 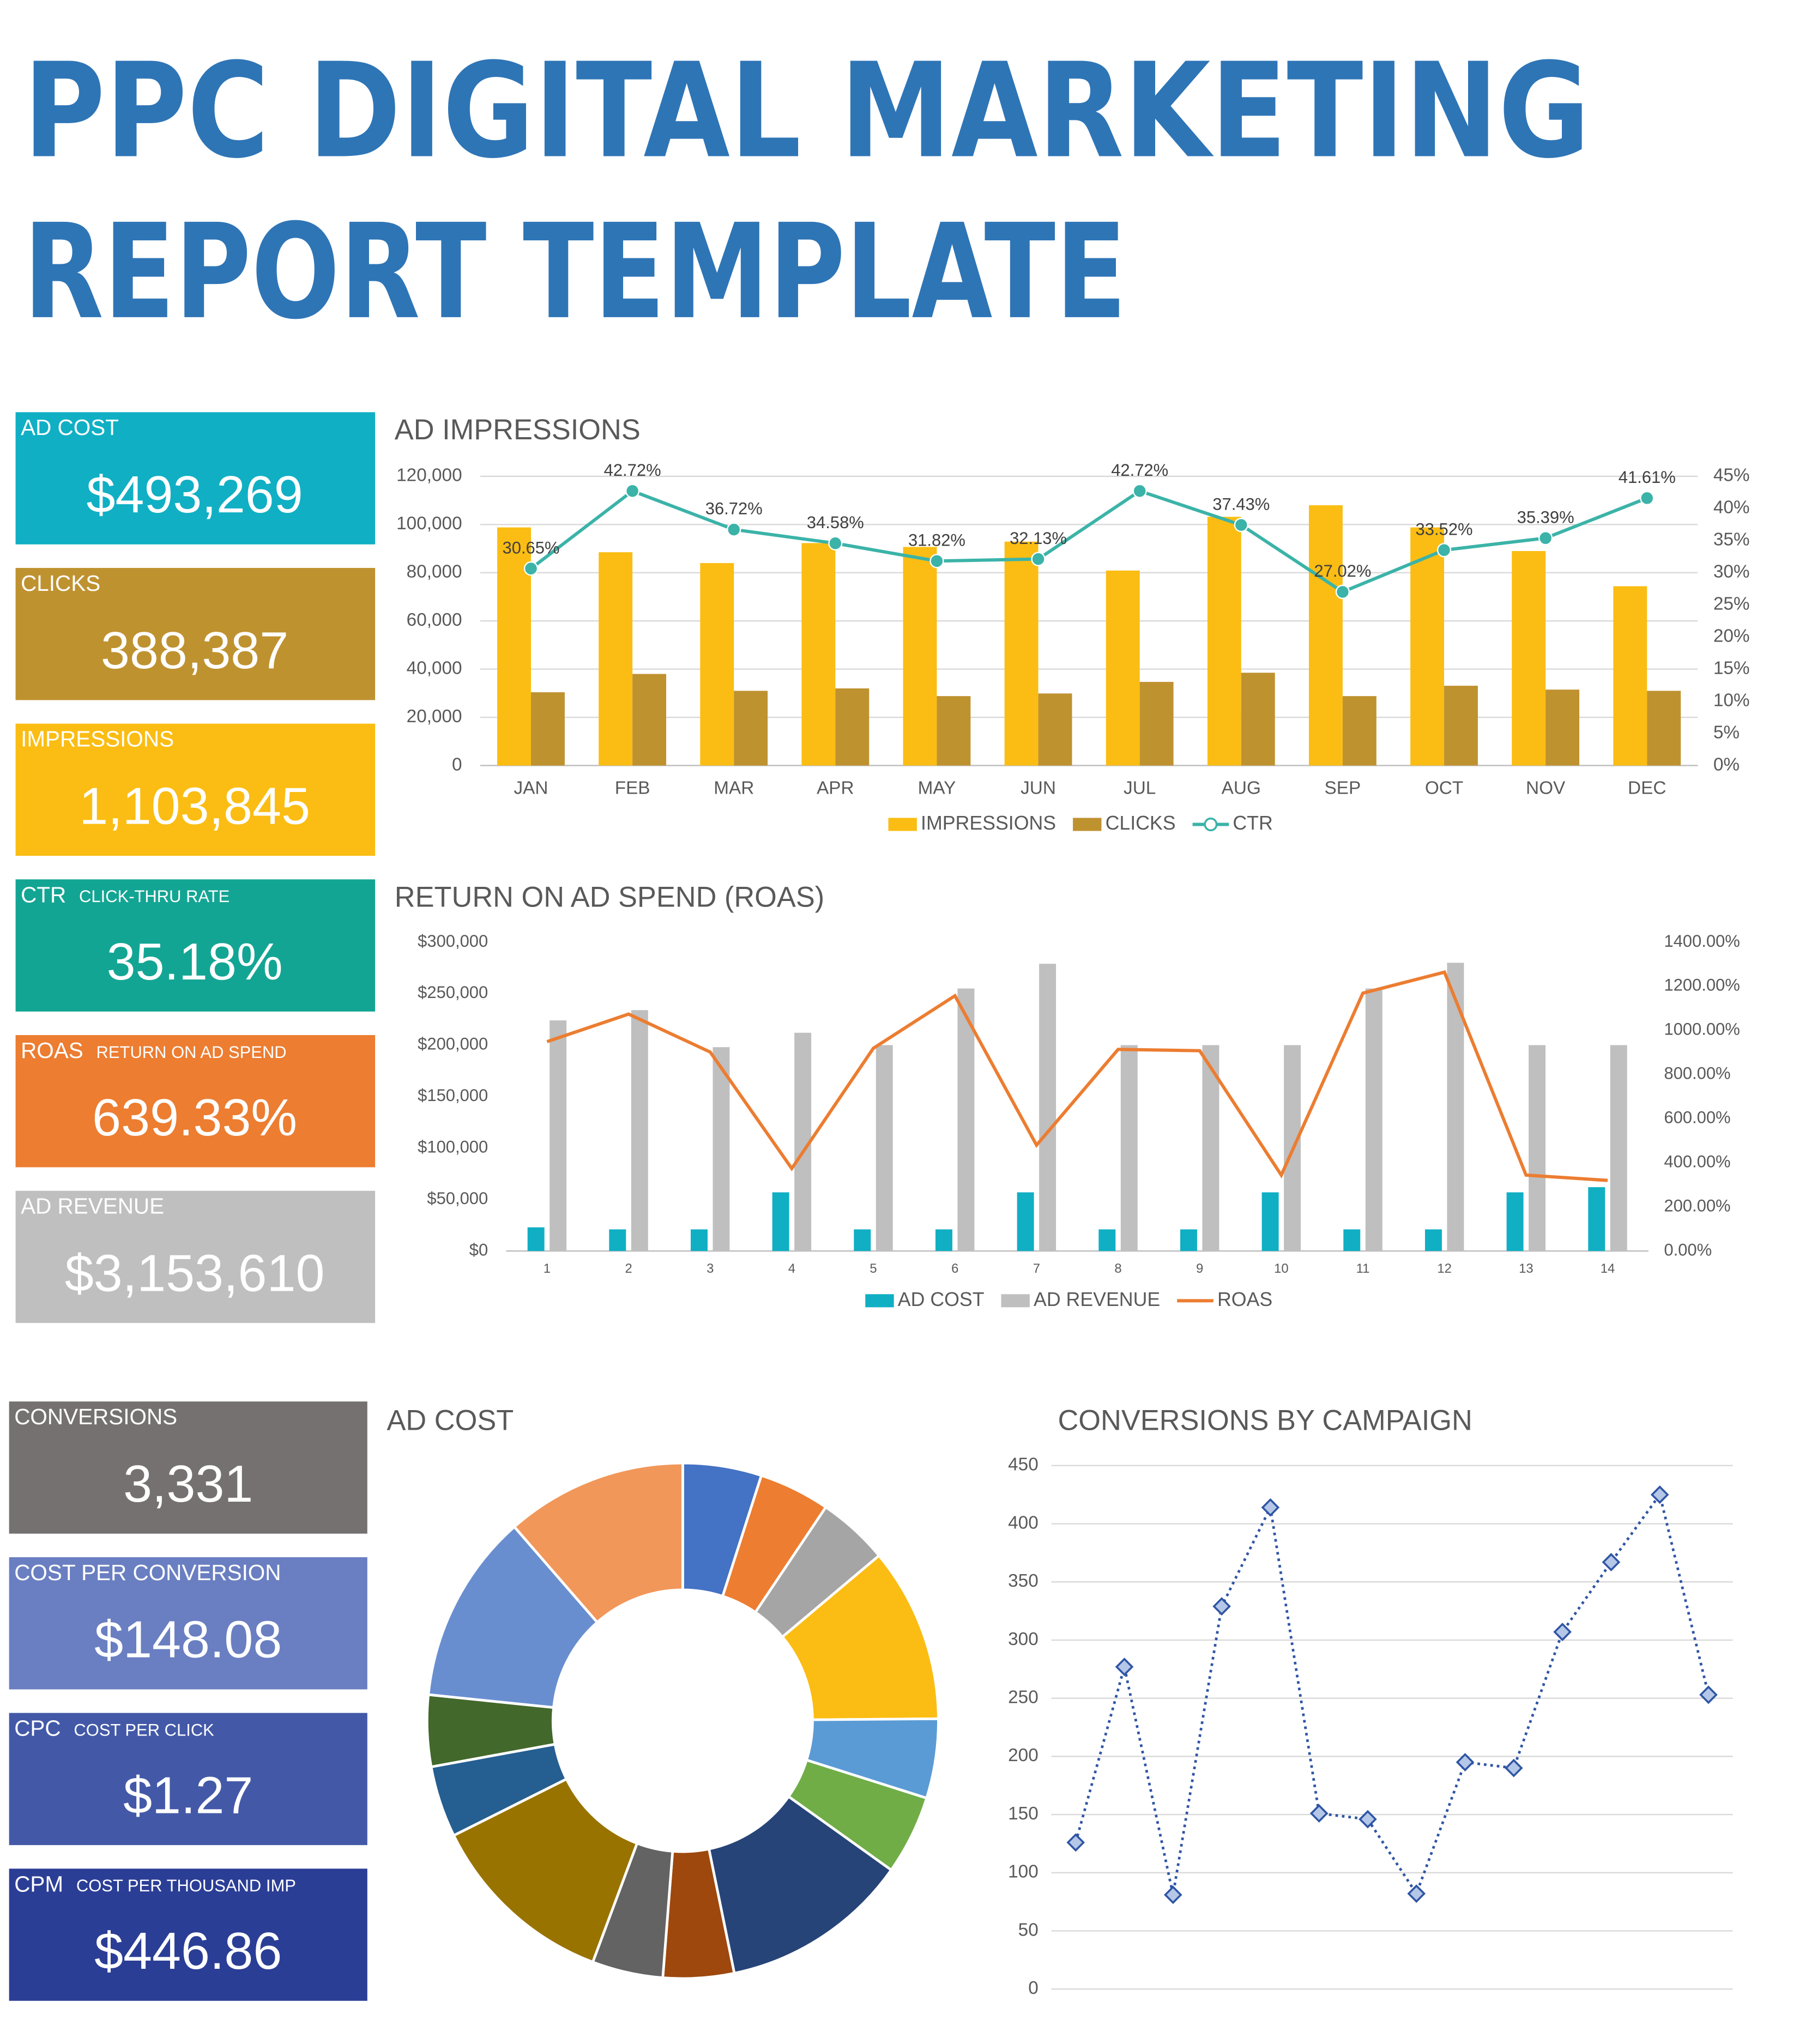 I want to click on data-label: 34.58%, so click(x=835, y=523).